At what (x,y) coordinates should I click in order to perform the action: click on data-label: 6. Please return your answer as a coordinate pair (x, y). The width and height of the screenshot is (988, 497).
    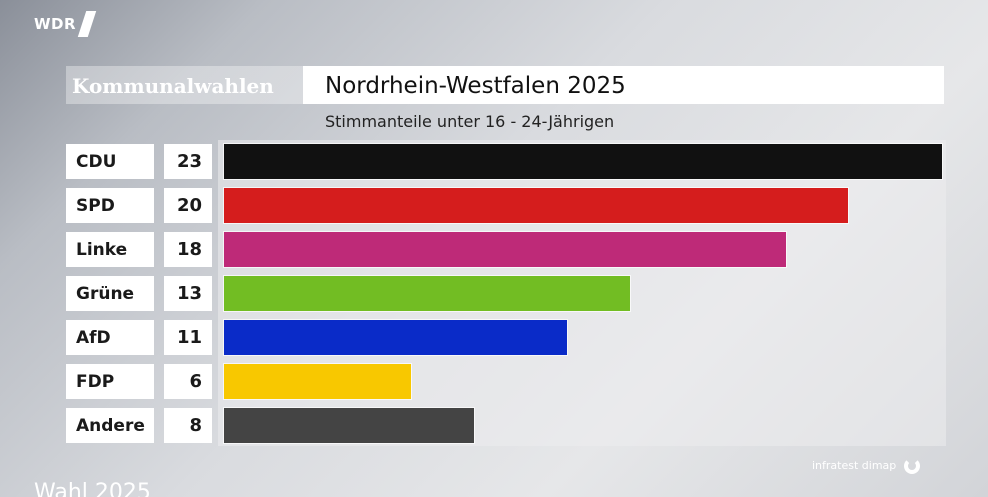
    Looking at the image, I should click on (188, 381).